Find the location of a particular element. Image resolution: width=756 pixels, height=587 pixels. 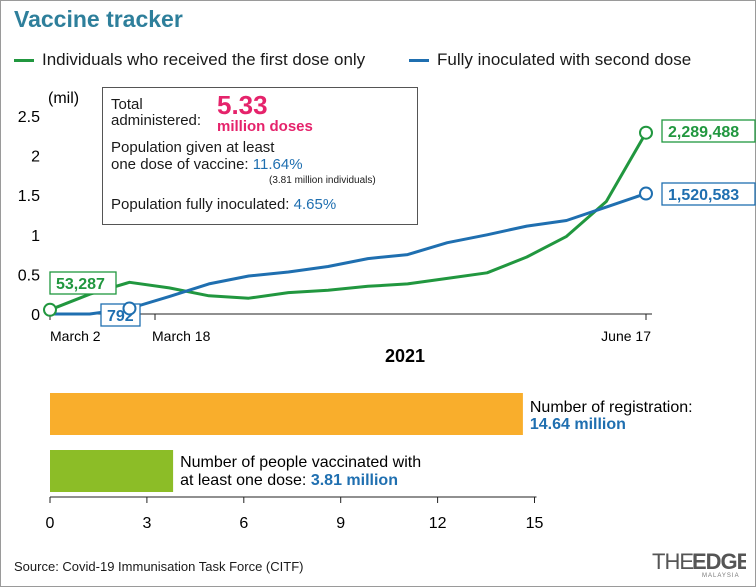

chart-title: Vaccine tracker is located at coordinates (98, 19).